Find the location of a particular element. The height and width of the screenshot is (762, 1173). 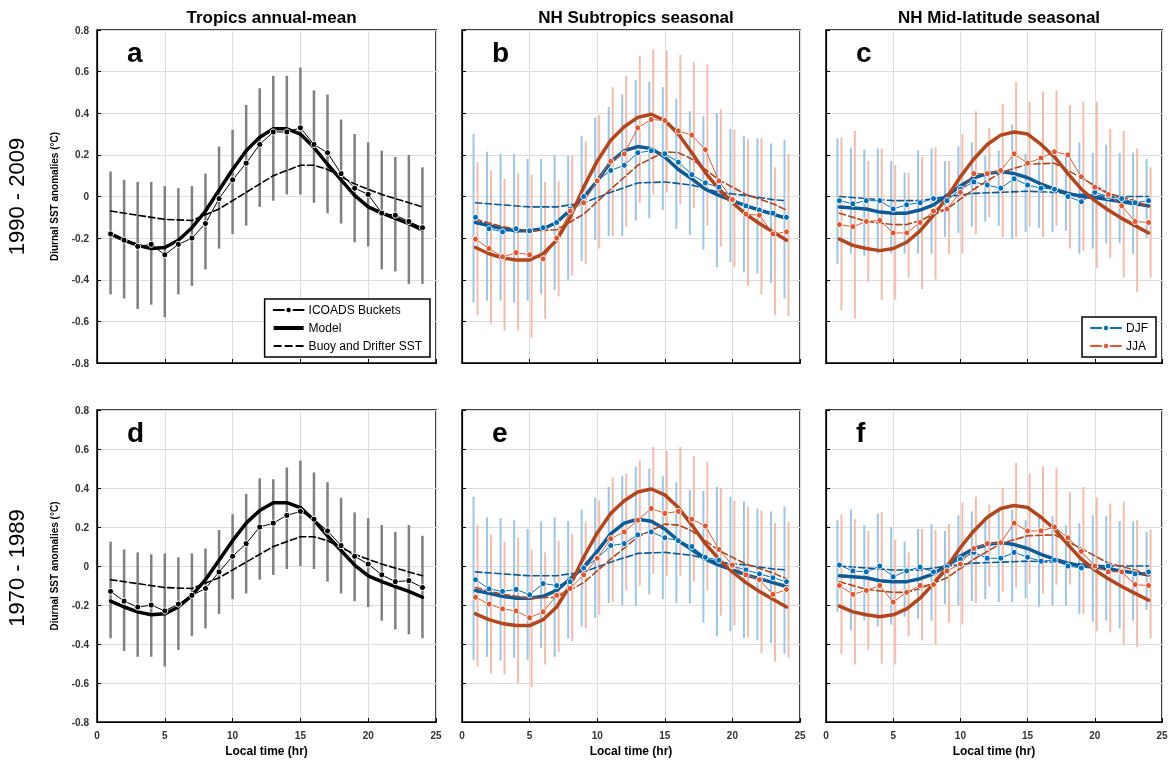

chart-title: Tropics annual-mean is located at coordinates (271, 17).